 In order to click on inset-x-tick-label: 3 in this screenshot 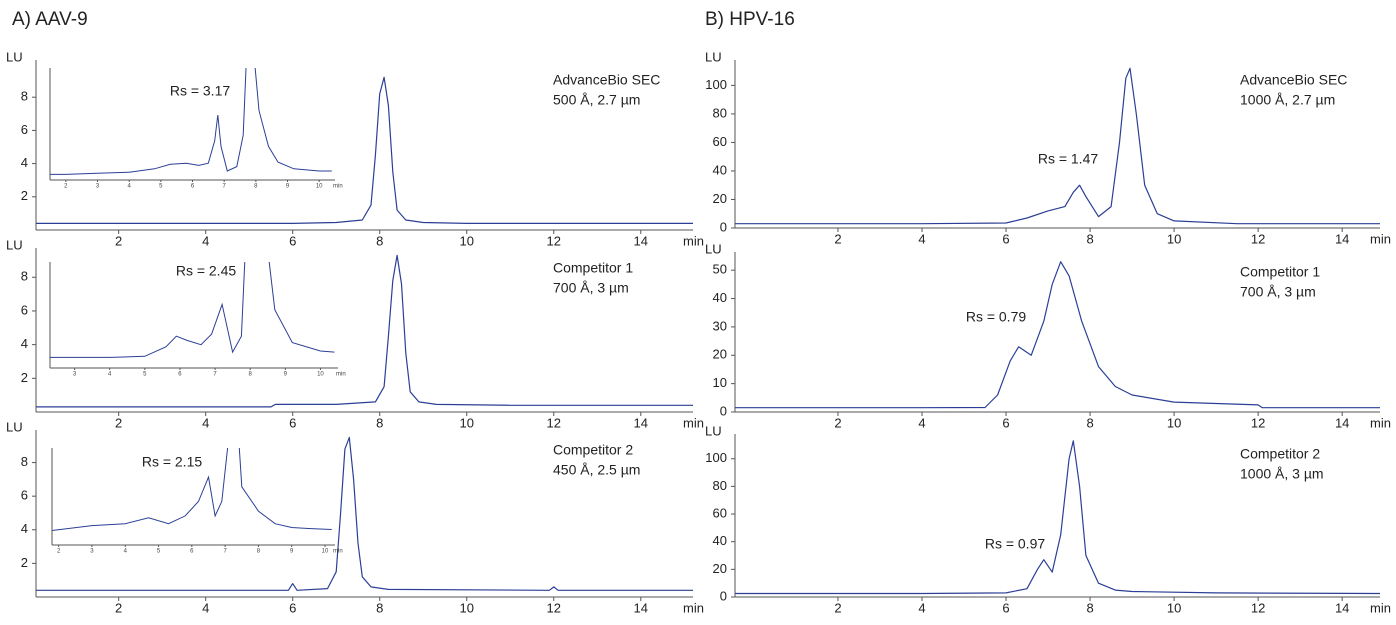, I will do `click(98, 187)`.